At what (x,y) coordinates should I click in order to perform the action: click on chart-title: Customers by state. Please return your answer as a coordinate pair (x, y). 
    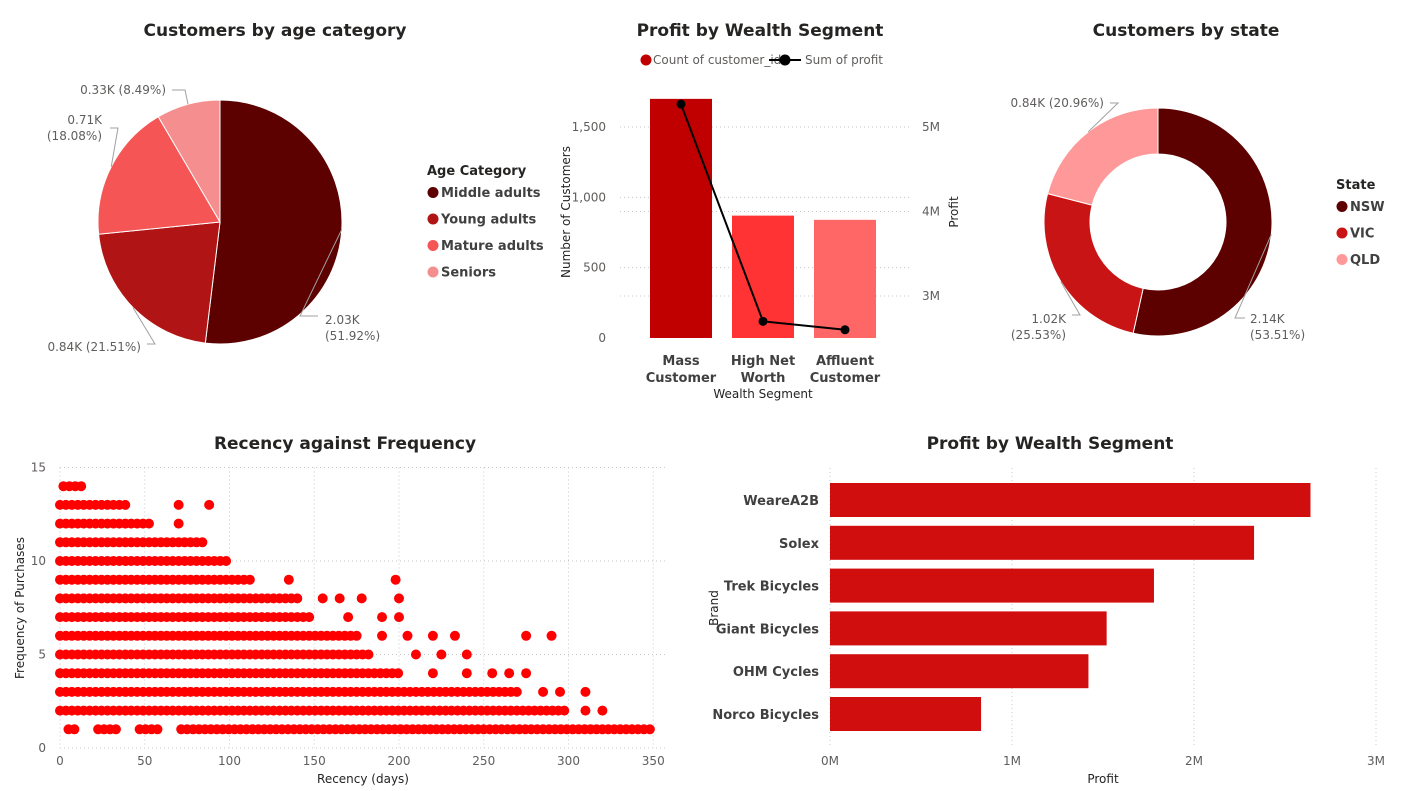
    Looking at the image, I should click on (1186, 31).